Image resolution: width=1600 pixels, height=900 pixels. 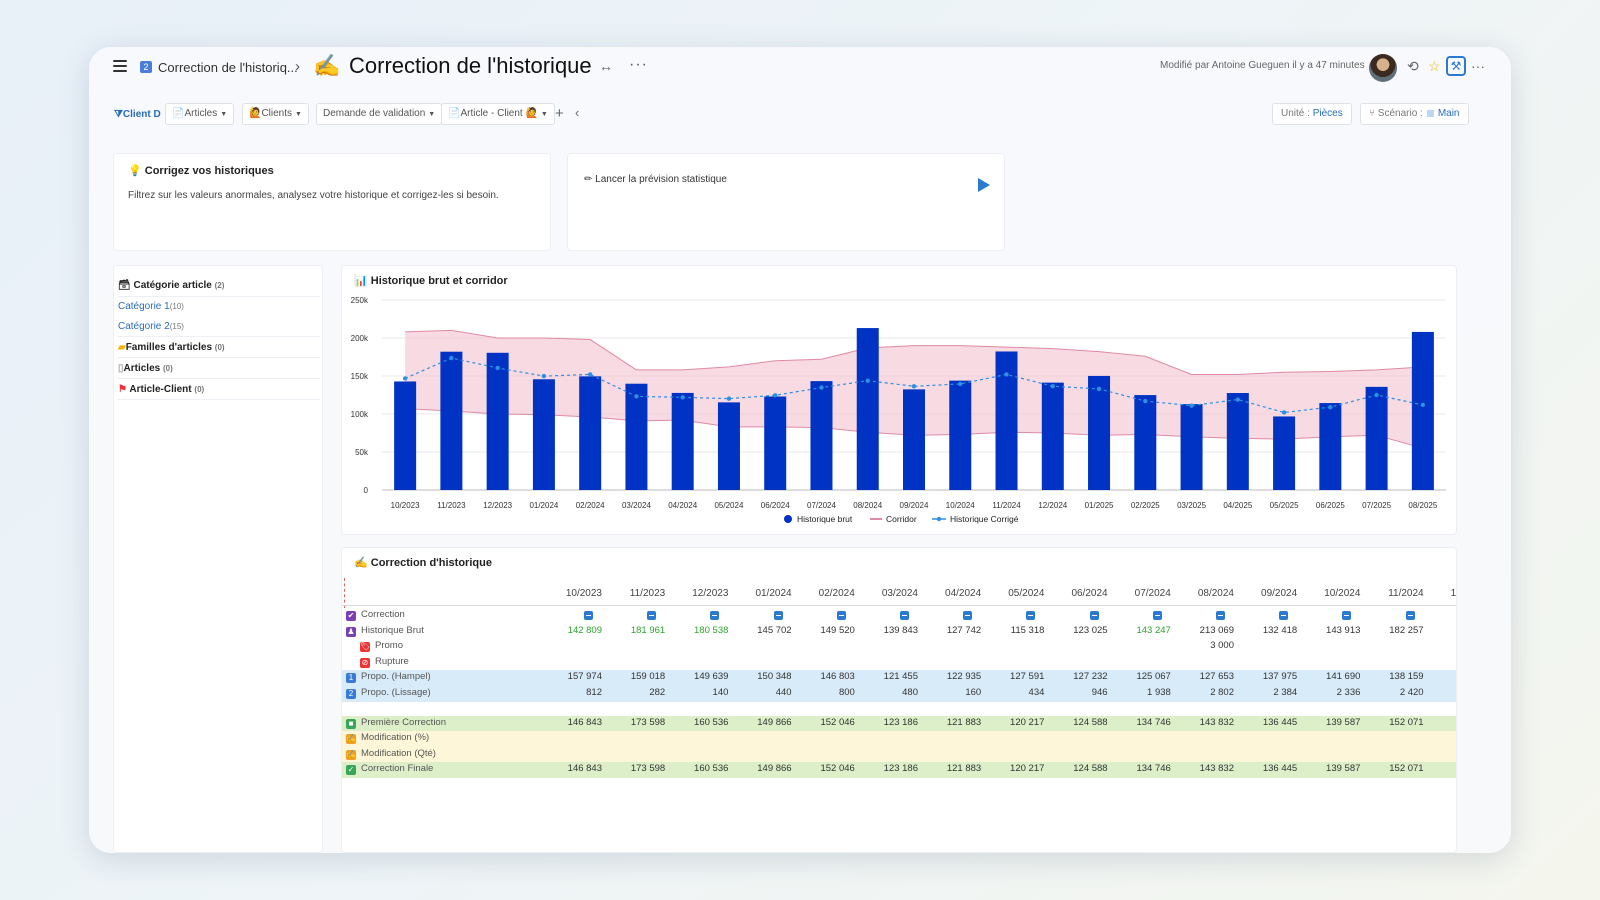 What do you see at coordinates (379, 114) in the screenshot?
I see `filter-chip-validation: Demande de validation ▼` at bounding box center [379, 114].